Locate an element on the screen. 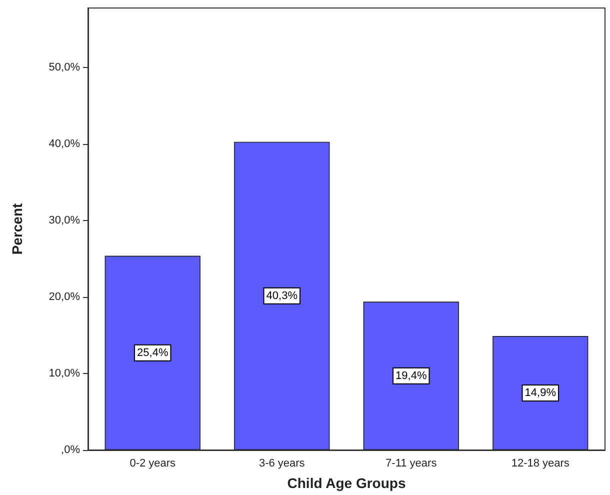 This screenshot has width=610, height=495. y-tick-label: 10,0% is located at coordinates (64, 374).